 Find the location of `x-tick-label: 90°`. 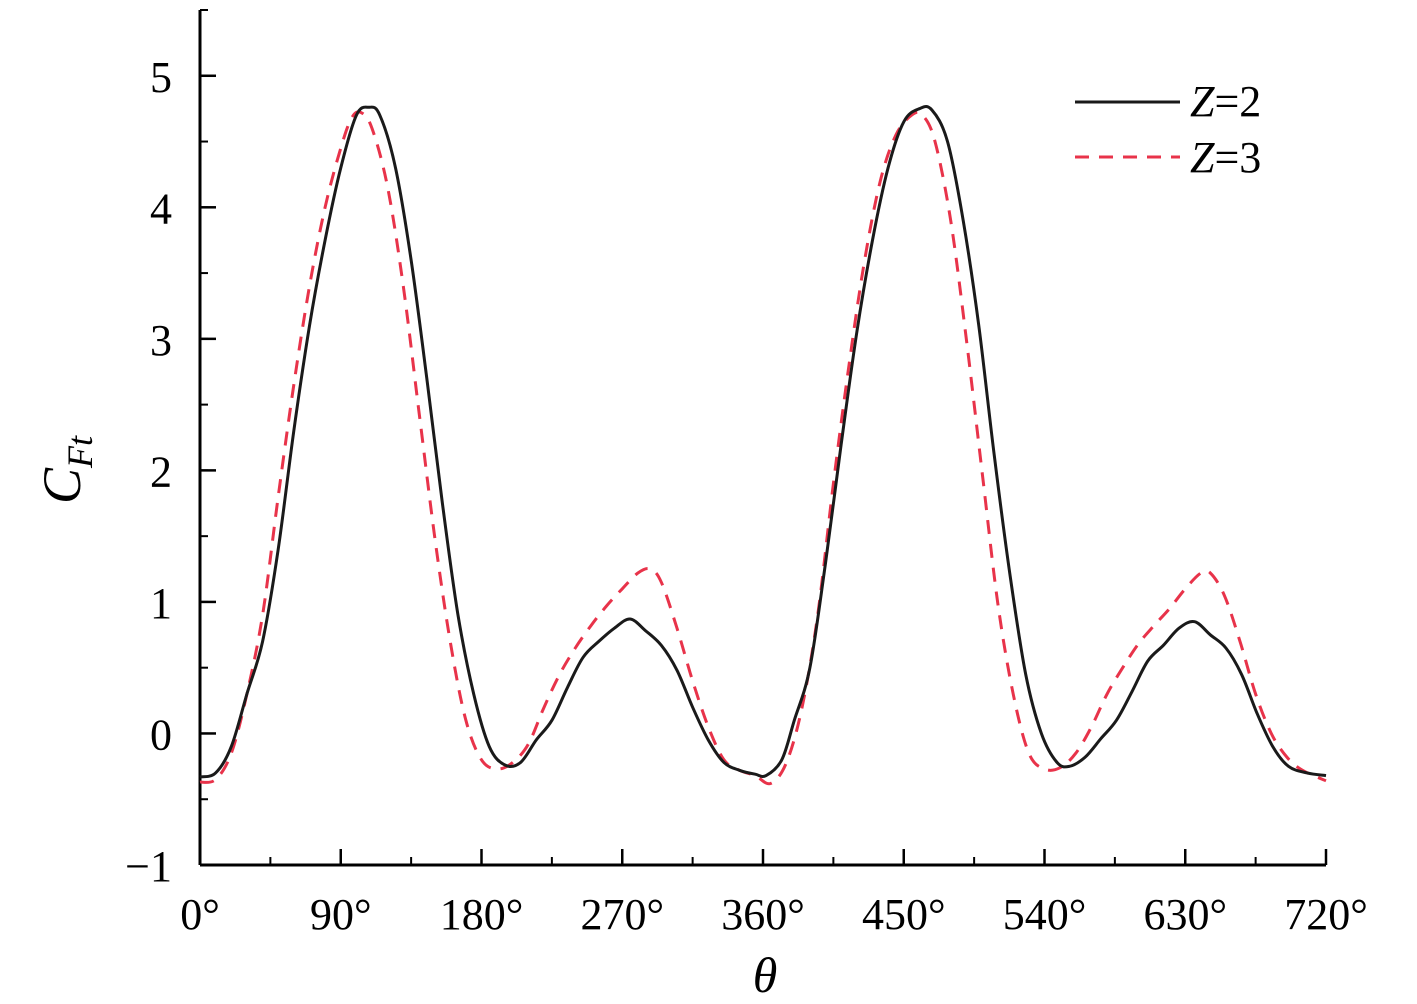

x-tick-label: 90° is located at coordinates (341, 914).